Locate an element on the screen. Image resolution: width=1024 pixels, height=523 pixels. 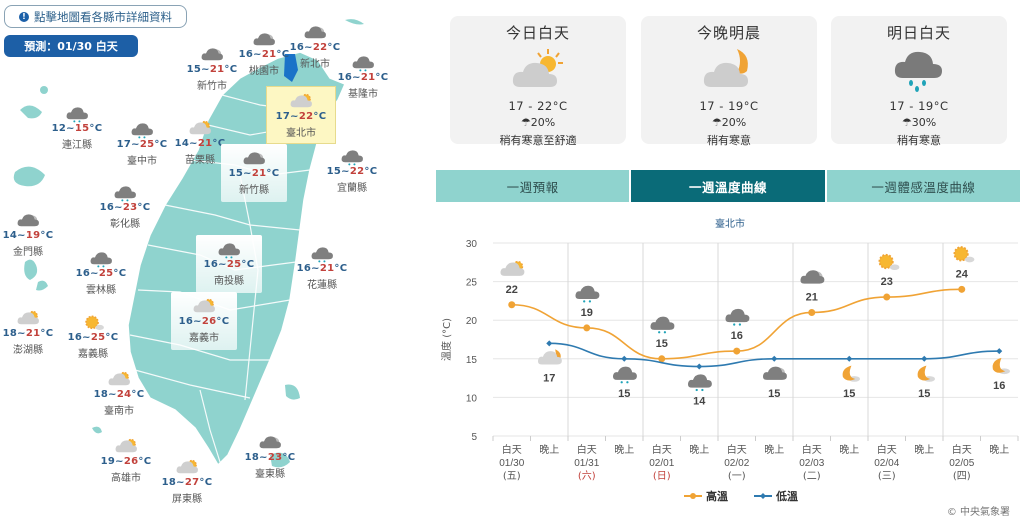
card-title: 明日白天 is located at coordinates (918, 33).